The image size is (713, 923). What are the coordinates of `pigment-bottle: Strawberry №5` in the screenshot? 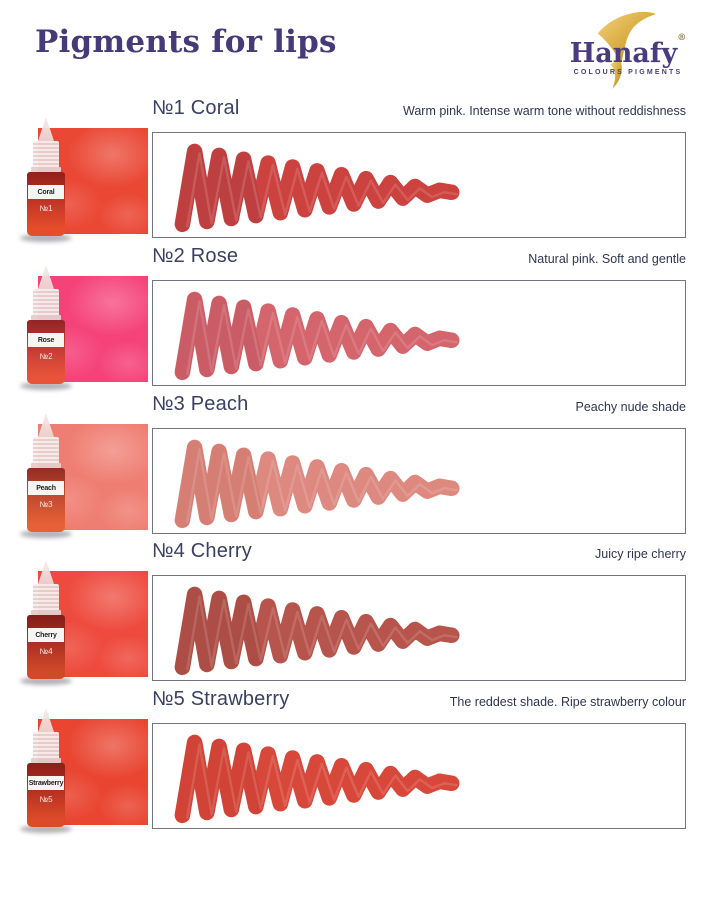 It's located at (46, 770).